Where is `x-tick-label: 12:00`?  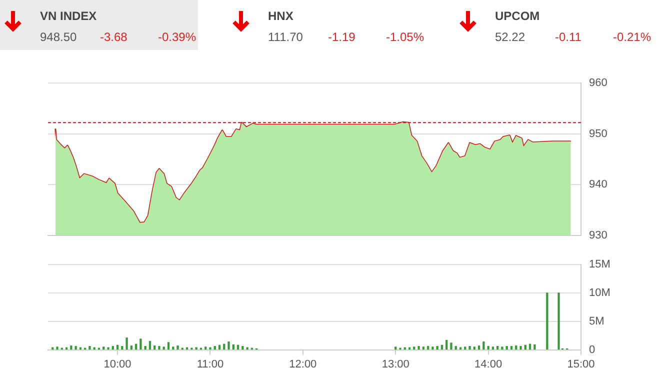
x-tick-label: 12:00 is located at coordinates (303, 364).